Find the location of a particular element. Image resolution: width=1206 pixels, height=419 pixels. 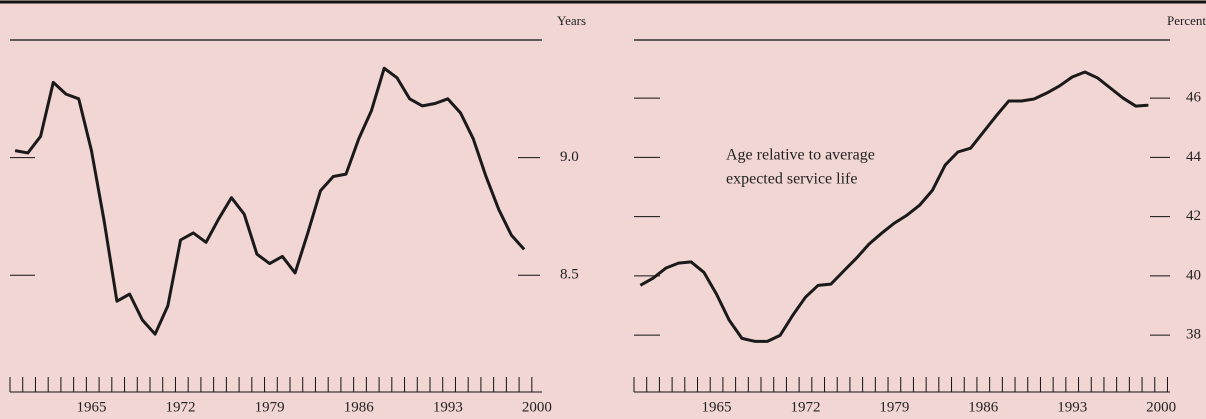

y-tick-label: 42 is located at coordinates (1193, 216).